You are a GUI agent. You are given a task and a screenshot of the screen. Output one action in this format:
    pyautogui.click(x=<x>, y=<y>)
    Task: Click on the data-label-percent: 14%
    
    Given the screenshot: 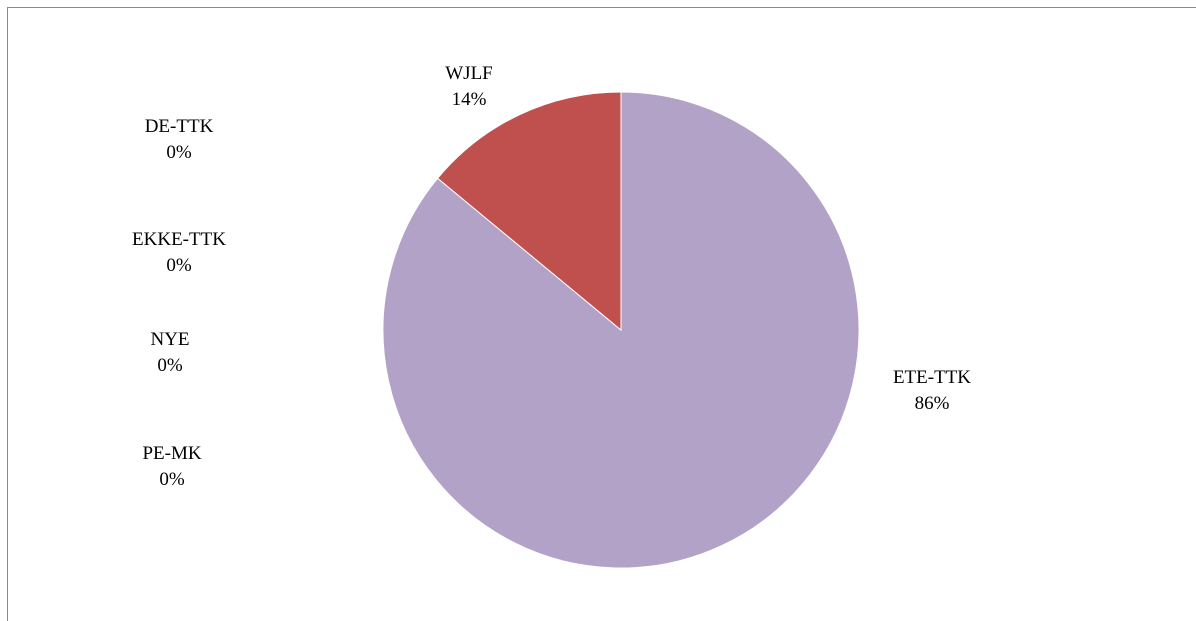 What is the action you would take?
    pyautogui.click(x=469, y=99)
    